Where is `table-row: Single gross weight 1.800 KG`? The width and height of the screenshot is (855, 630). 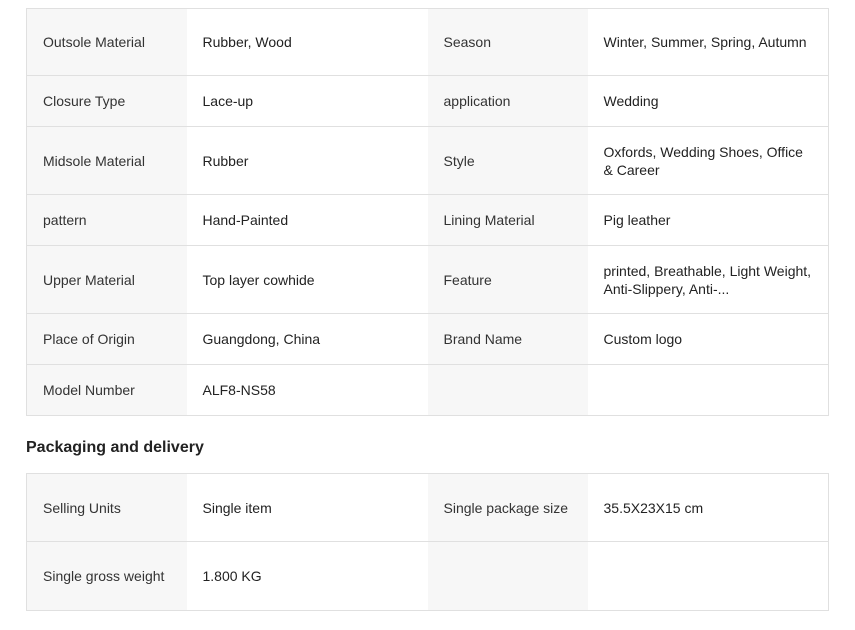 table-row: Single gross weight 1.800 KG is located at coordinates (427, 576).